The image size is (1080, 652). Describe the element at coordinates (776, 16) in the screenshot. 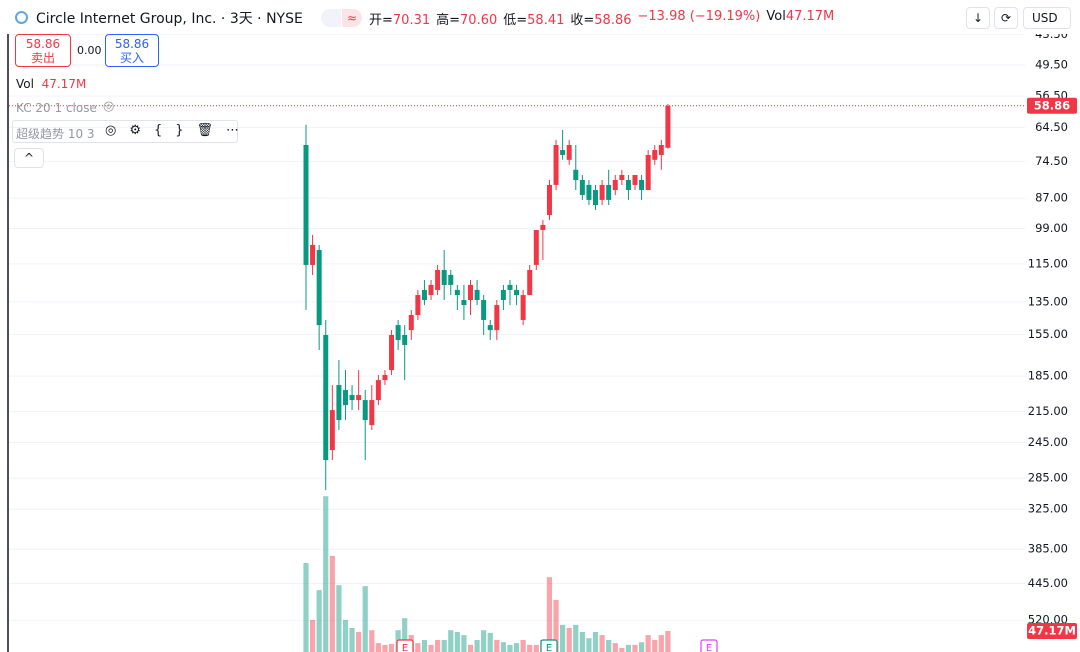

I see `volume-label: Vol` at that location.